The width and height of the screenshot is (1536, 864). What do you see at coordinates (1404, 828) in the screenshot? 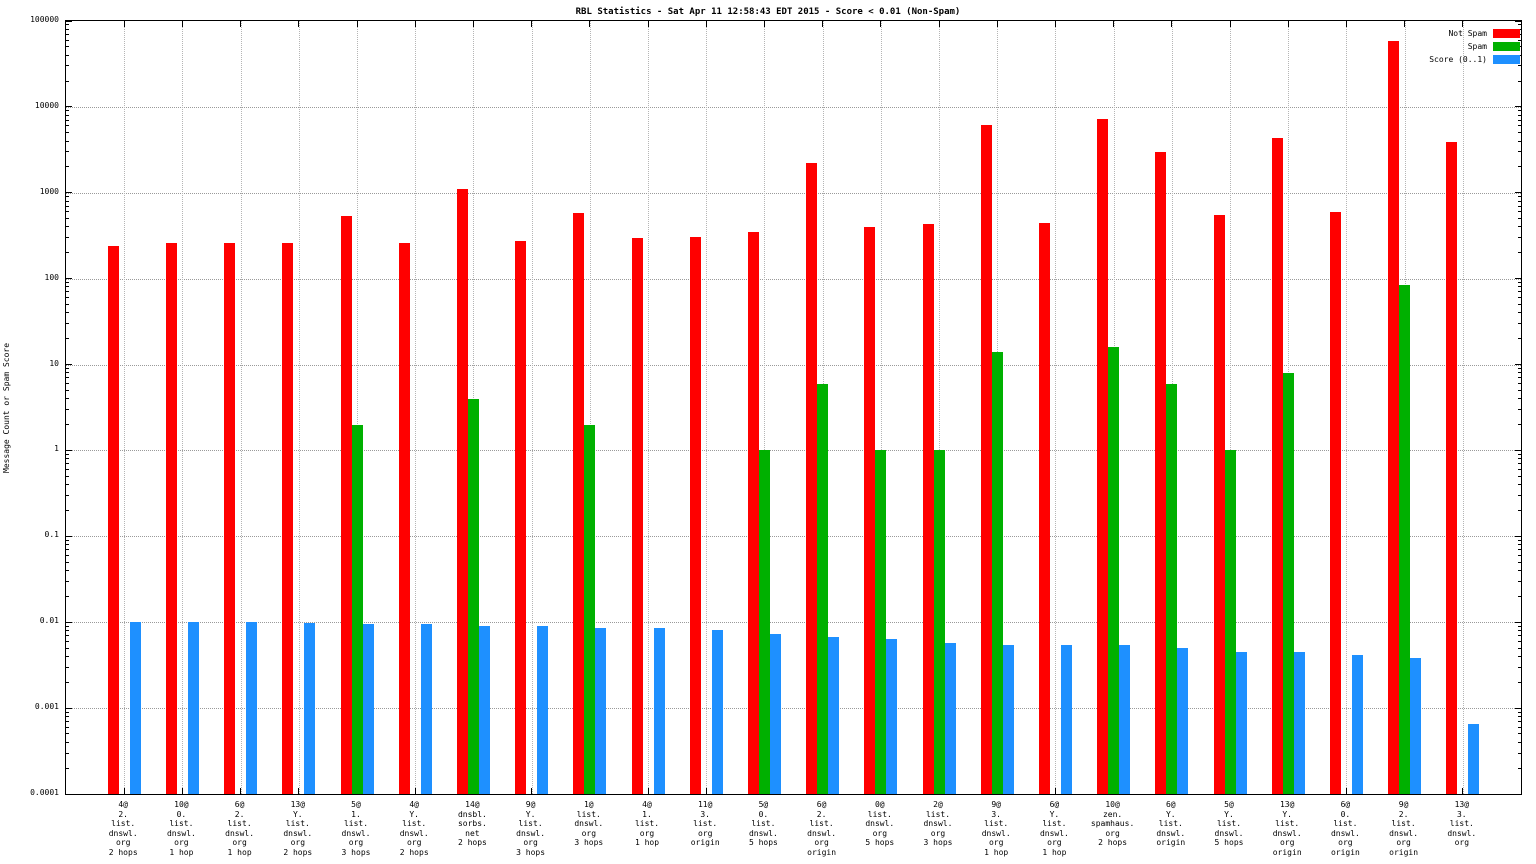
I see `x-tick-label: 9@ 2. list. dnswl. org origin` at bounding box center [1404, 828].